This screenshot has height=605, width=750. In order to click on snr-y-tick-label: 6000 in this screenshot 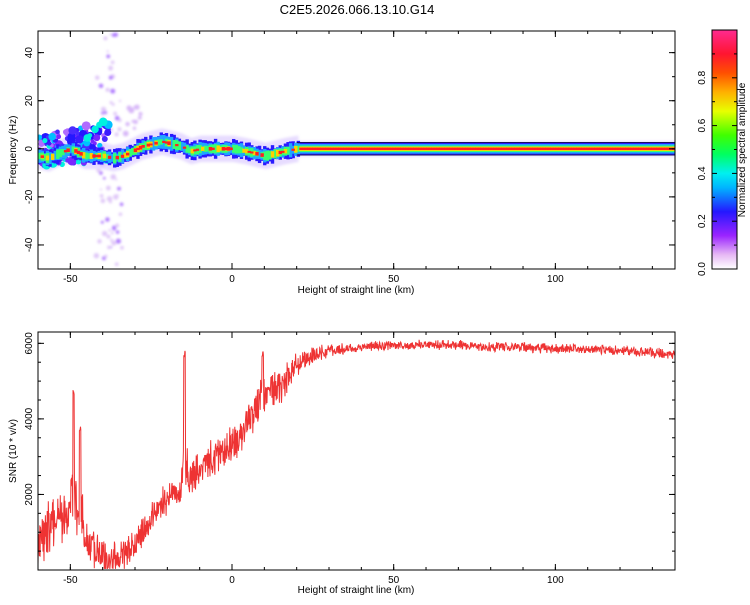, I will do `click(29, 343)`.